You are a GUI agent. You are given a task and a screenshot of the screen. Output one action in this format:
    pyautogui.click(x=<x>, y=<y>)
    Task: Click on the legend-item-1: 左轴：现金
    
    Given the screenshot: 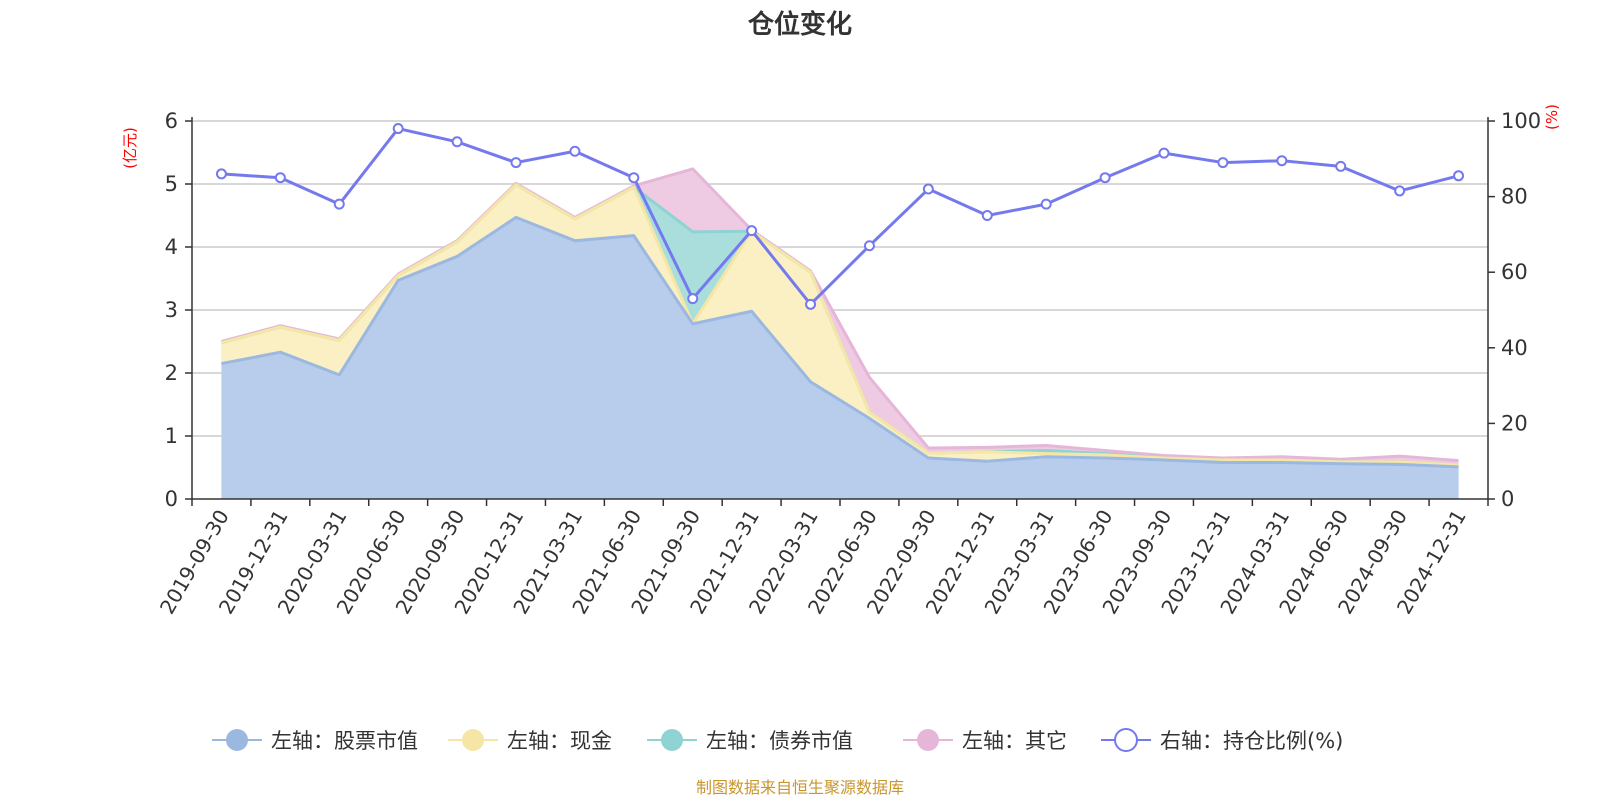 What is the action you would take?
    pyautogui.click(x=530, y=741)
    